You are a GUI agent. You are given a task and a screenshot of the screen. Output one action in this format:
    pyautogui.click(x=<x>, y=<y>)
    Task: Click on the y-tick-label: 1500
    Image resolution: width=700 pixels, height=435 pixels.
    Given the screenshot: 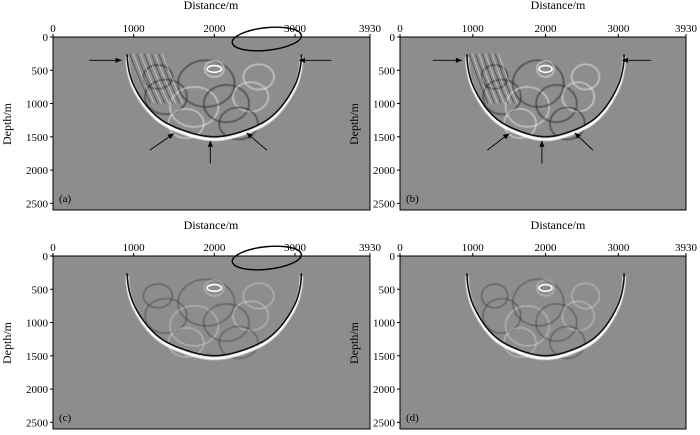 What is the action you would take?
    pyautogui.click(x=37, y=357)
    